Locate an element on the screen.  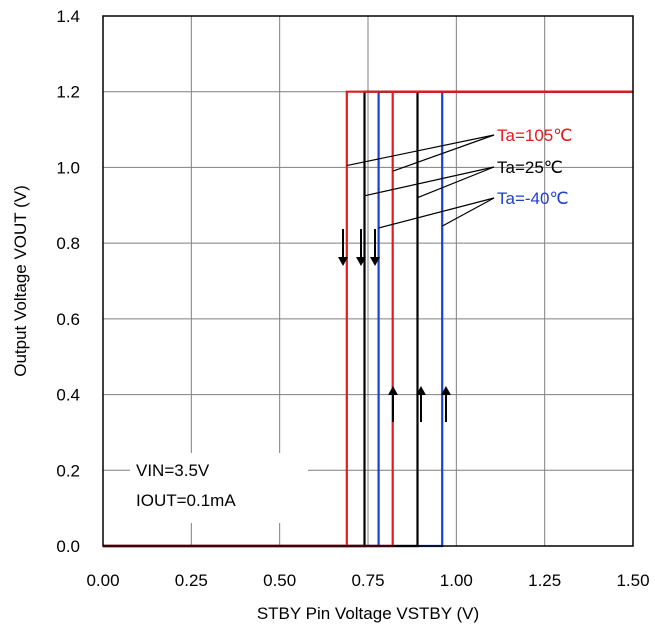
condition-vin: VIN=3.5V is located at coordinates (173, 470).